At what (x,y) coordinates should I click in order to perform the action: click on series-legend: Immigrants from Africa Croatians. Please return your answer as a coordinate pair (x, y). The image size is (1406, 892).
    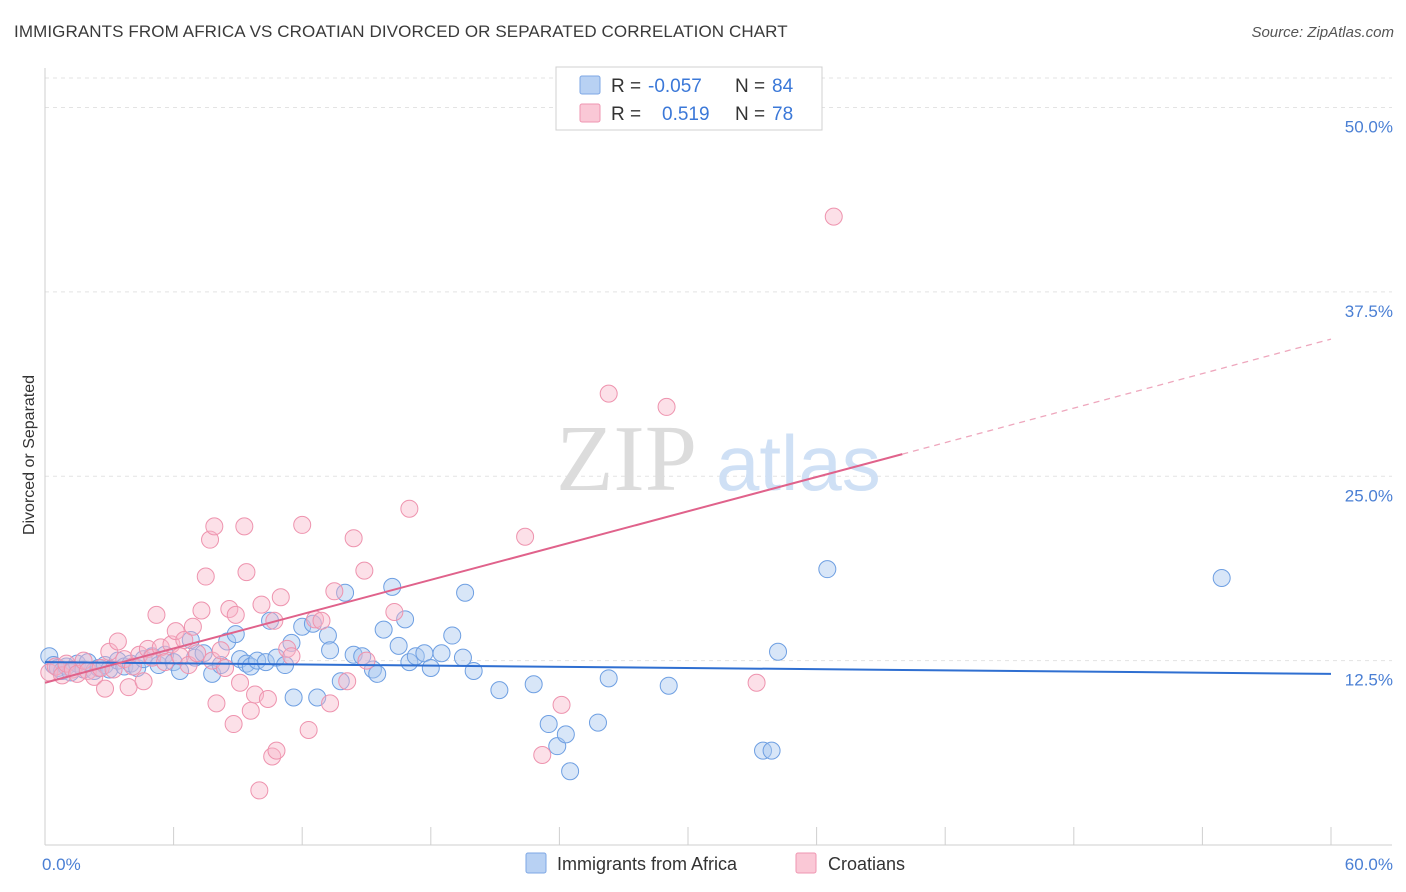
    Looking at the image, I should click on (715, 863).